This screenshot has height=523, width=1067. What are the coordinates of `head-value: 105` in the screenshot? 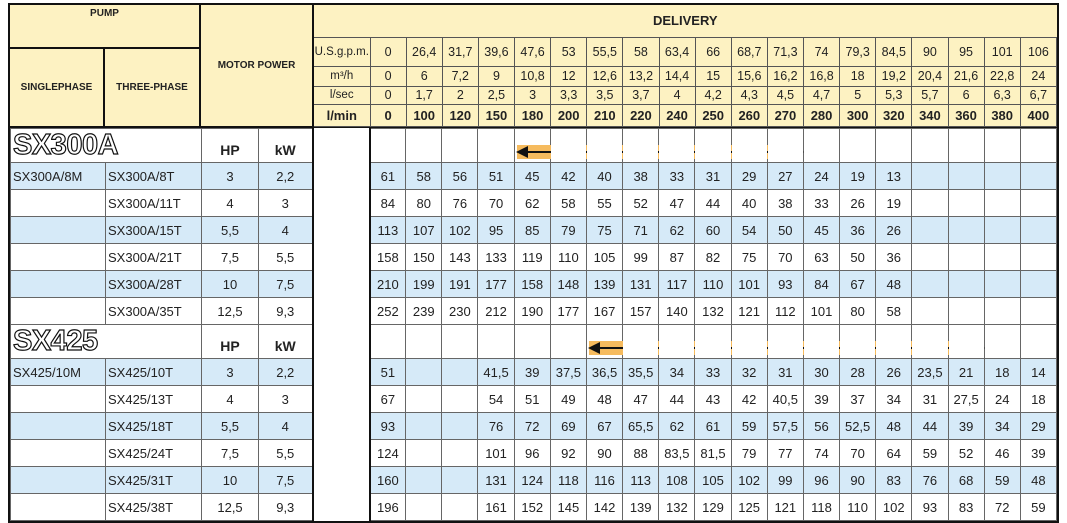 It's located at (713, 480).